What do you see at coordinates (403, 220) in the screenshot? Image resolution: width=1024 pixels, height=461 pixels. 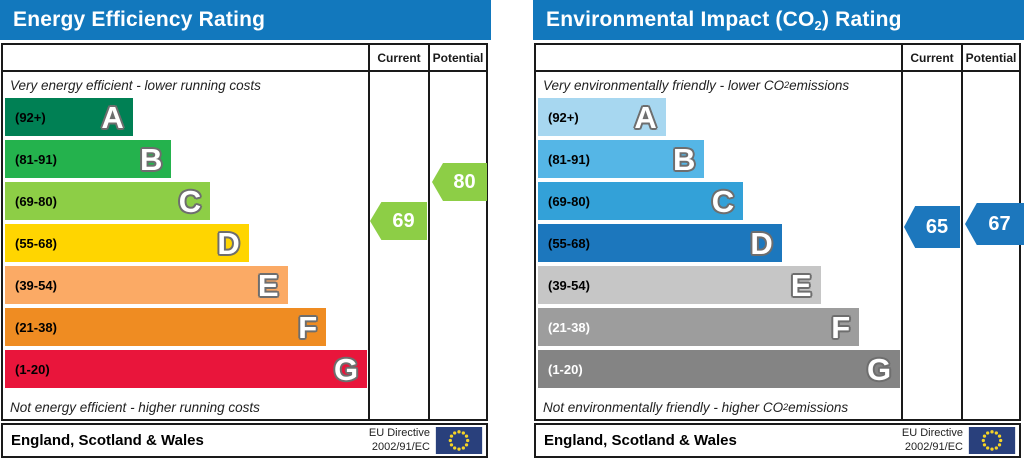 I see `current-rating-value: 69` at bounding box center [403, 220].